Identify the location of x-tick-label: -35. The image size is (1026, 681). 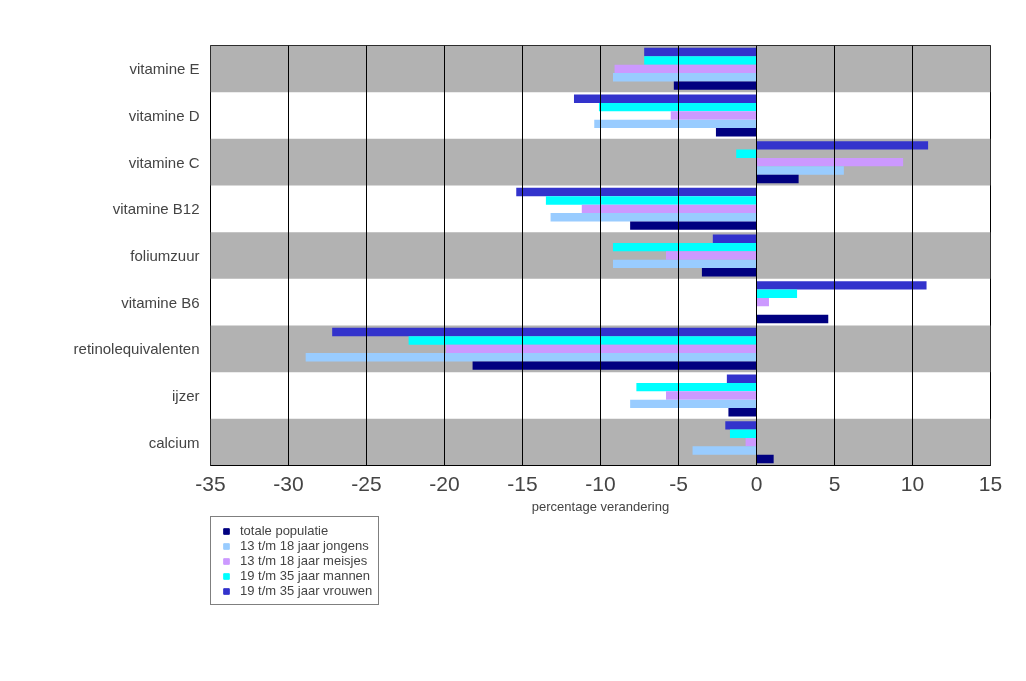
(210, 483).